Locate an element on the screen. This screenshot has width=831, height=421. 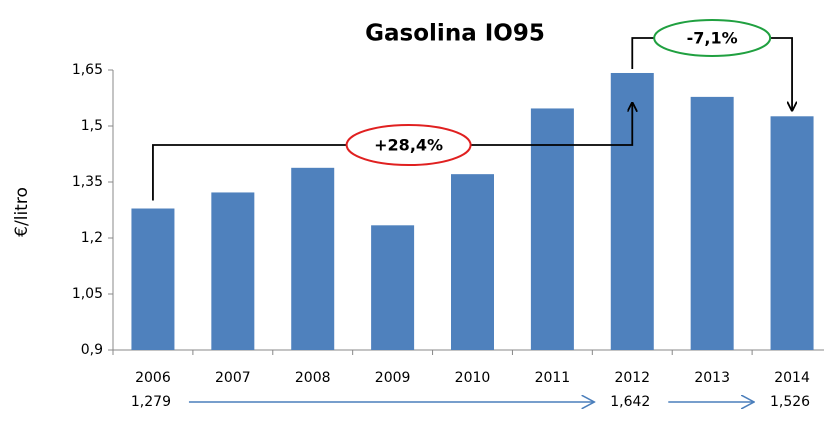
x-tick-label: 2009 is located at coordinates (393, 378).